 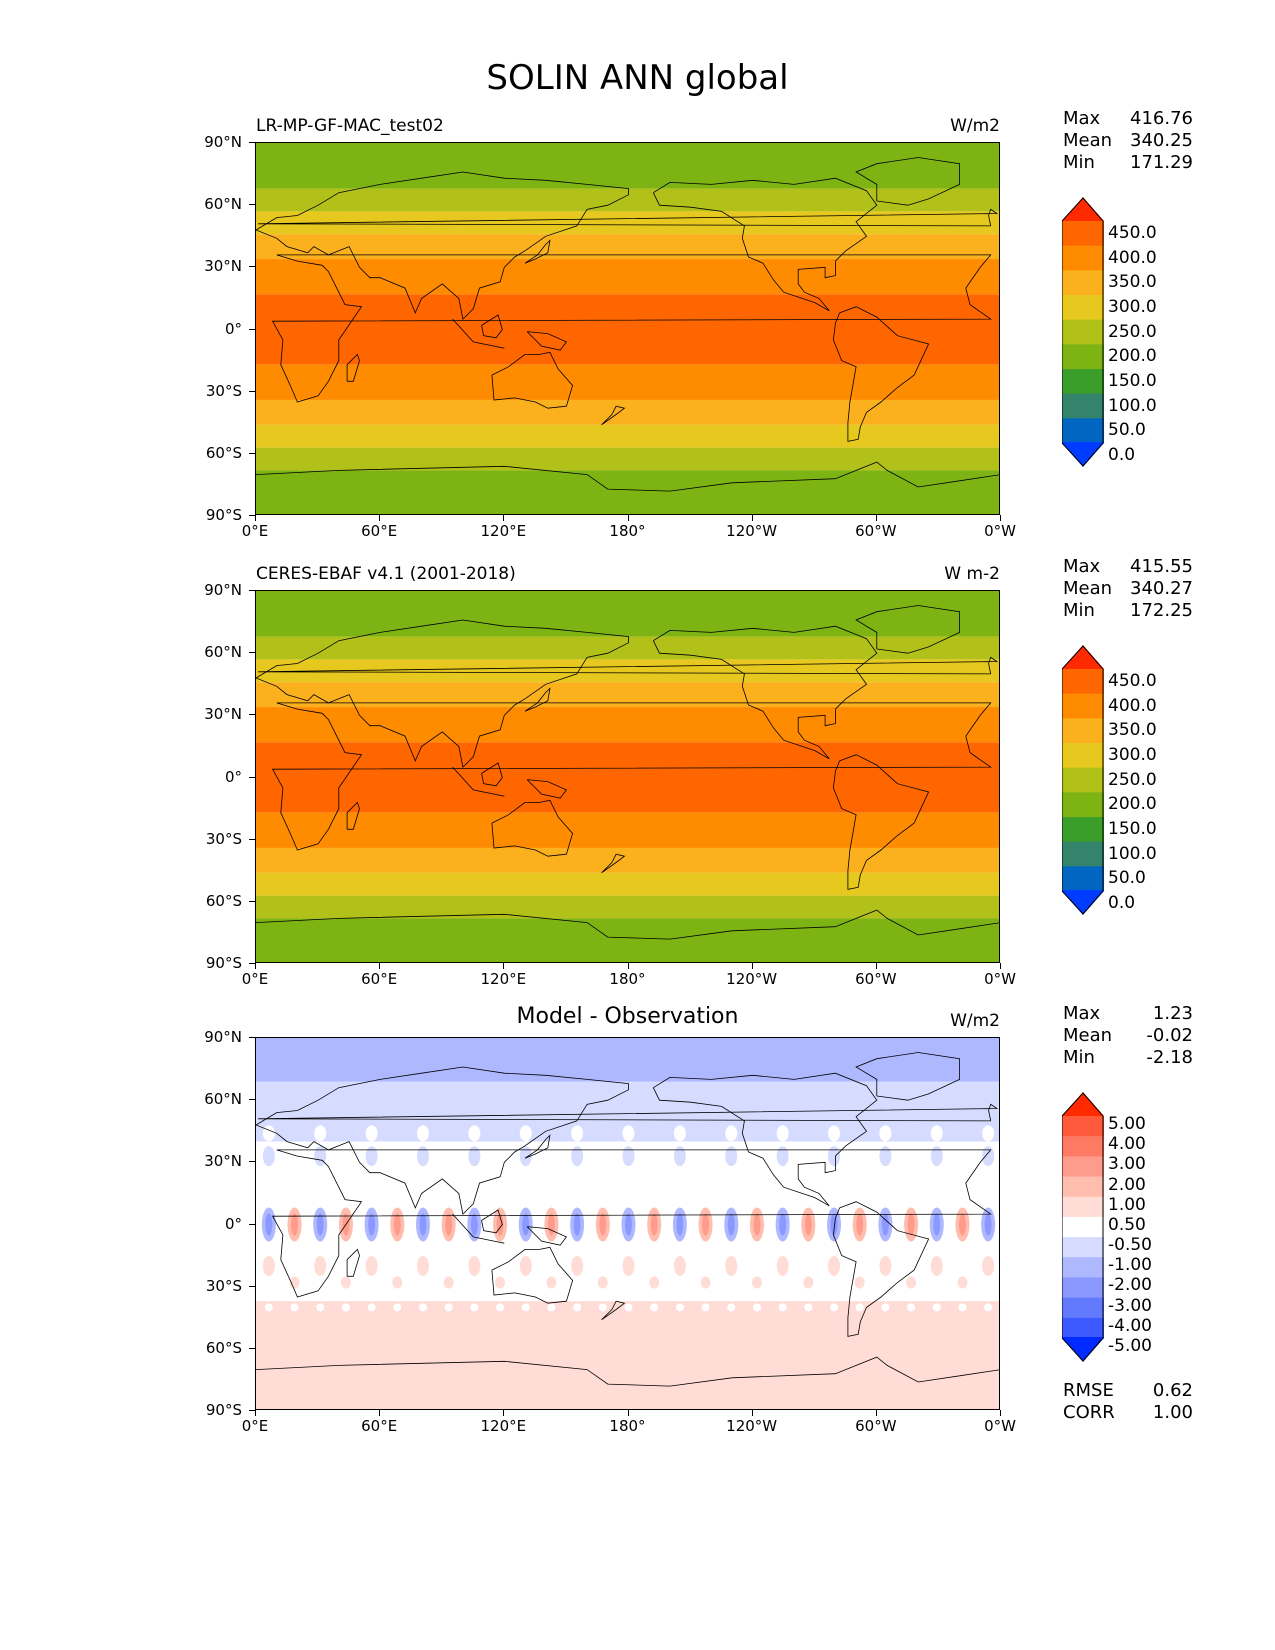 I want to click on stat-row: Mean 340.27, so click(x=1128, y=589).